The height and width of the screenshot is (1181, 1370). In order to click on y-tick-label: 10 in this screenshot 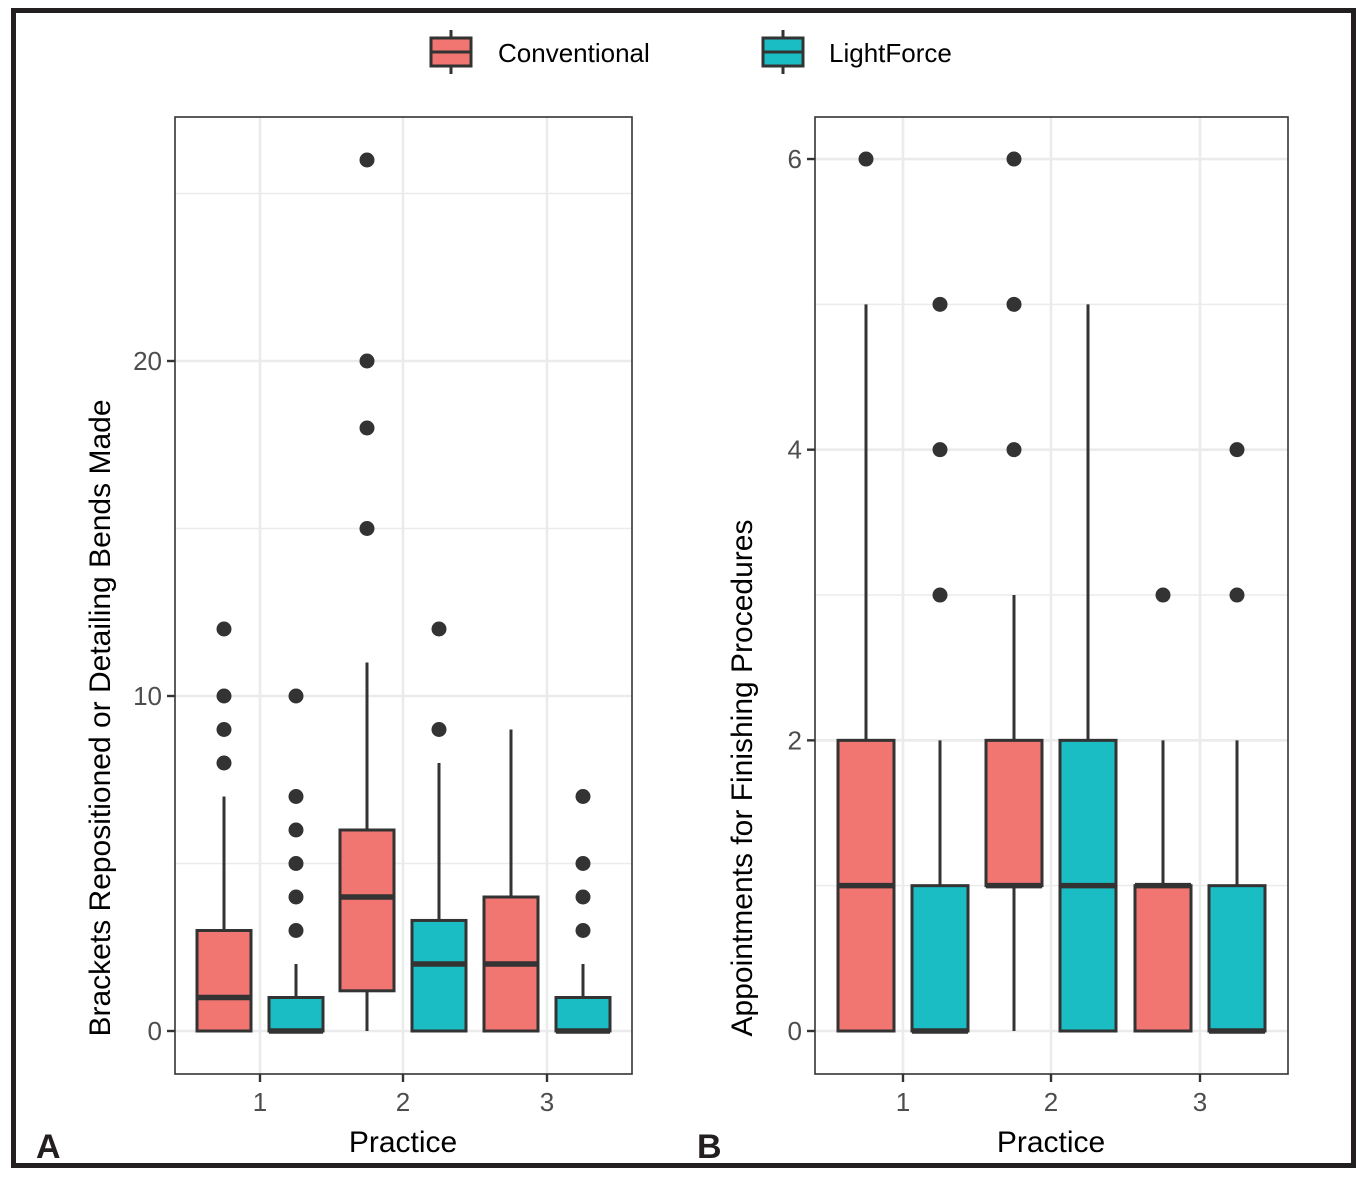, I will do `click(147, 696)`.